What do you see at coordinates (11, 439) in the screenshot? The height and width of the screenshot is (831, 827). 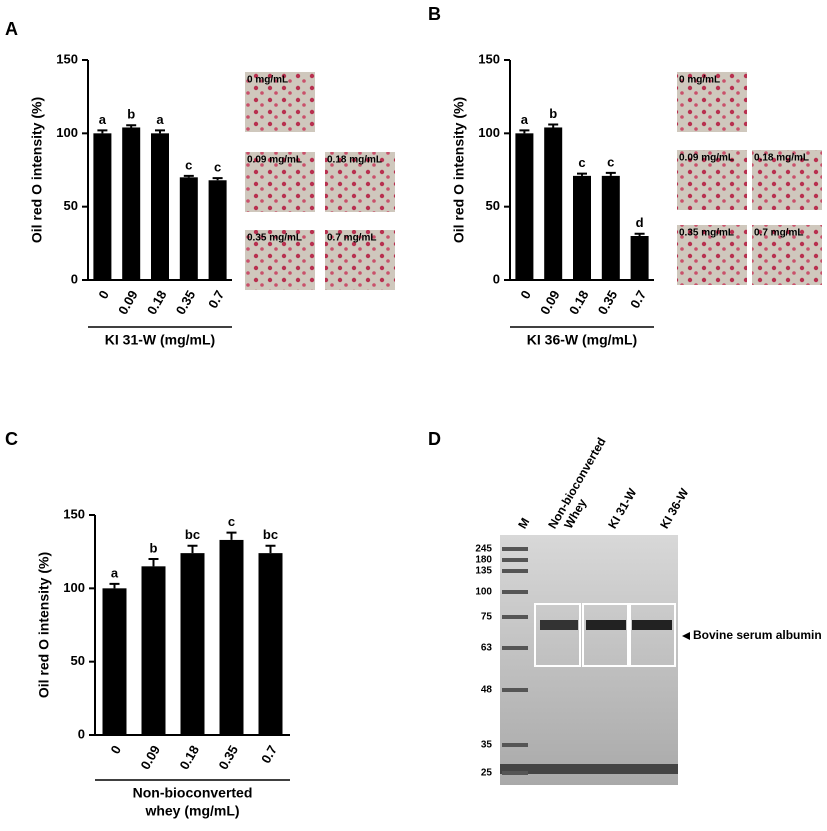 I see `panel-label: C` at bounding box center [11, 439].